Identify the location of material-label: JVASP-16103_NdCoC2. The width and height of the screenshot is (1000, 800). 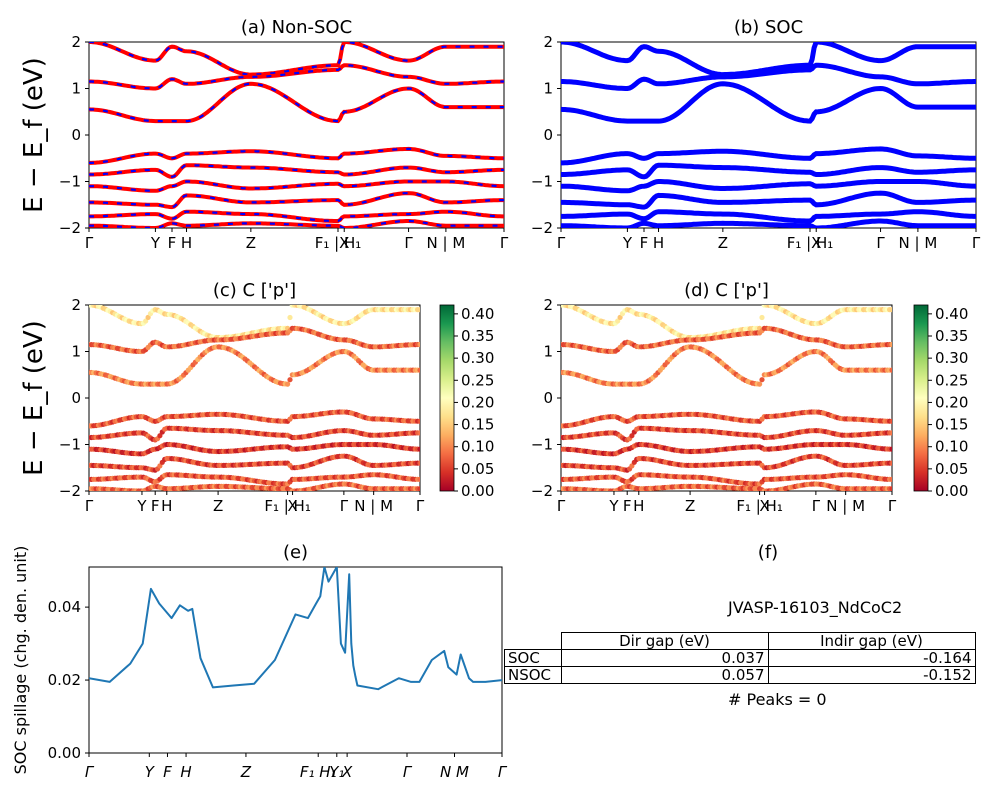
(815, 607).